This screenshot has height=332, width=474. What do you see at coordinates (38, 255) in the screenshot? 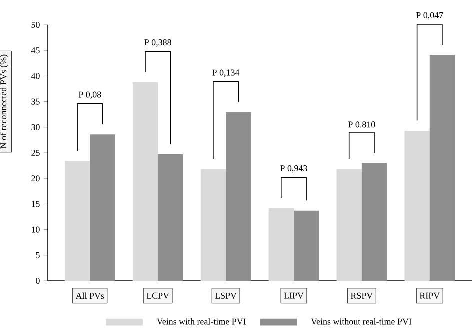
I see `y-tick-label: 5` at bounding box center [38, 255].